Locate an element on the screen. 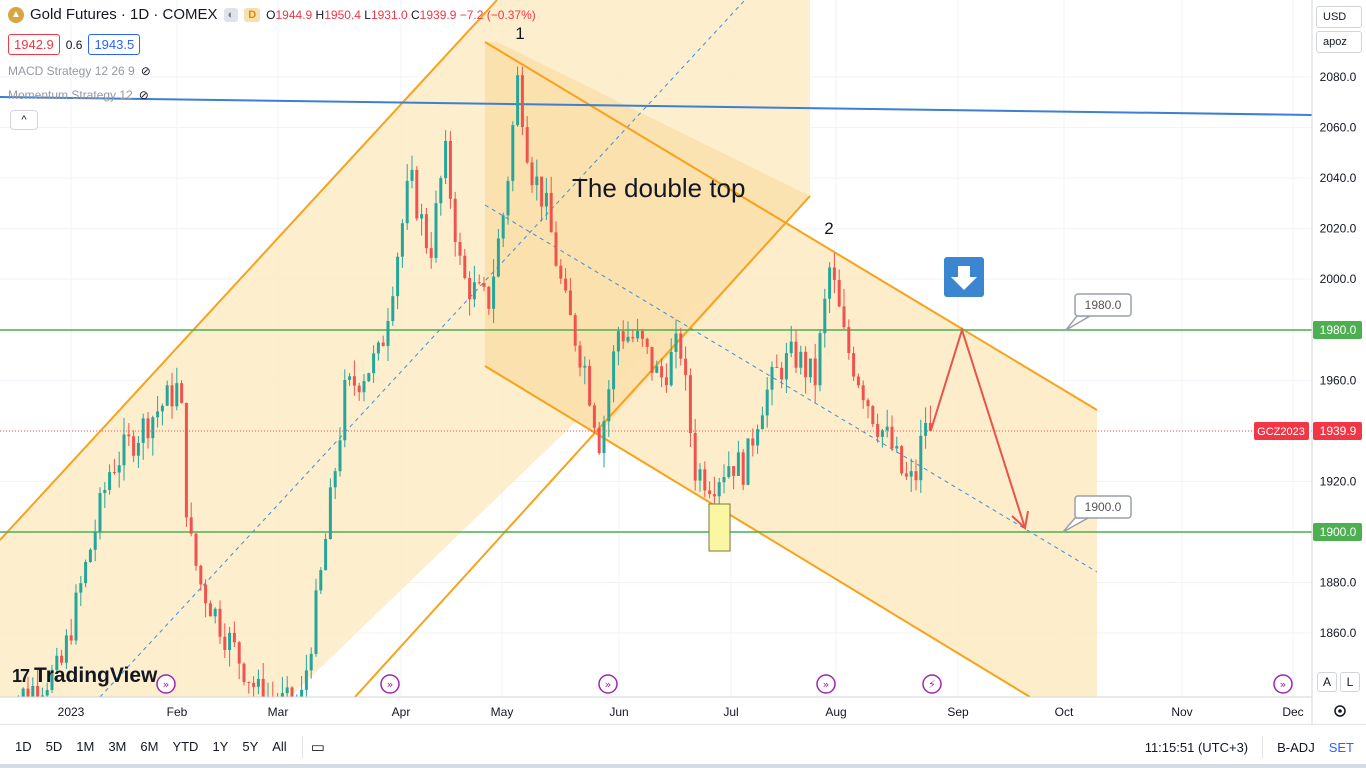 The width and height of the screenshot is (1366, 768). auto-scale-button: A is located at coordinates (1327, 682).